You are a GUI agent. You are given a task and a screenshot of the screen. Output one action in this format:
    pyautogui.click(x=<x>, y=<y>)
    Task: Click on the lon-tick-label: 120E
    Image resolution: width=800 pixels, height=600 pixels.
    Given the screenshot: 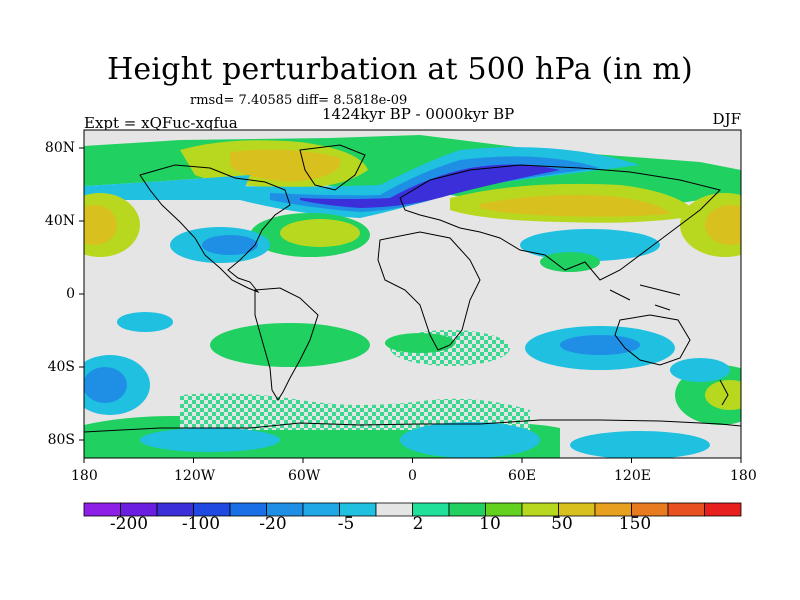 What is the action you would take?
    pyautogui.click(x=632, y=476)
    